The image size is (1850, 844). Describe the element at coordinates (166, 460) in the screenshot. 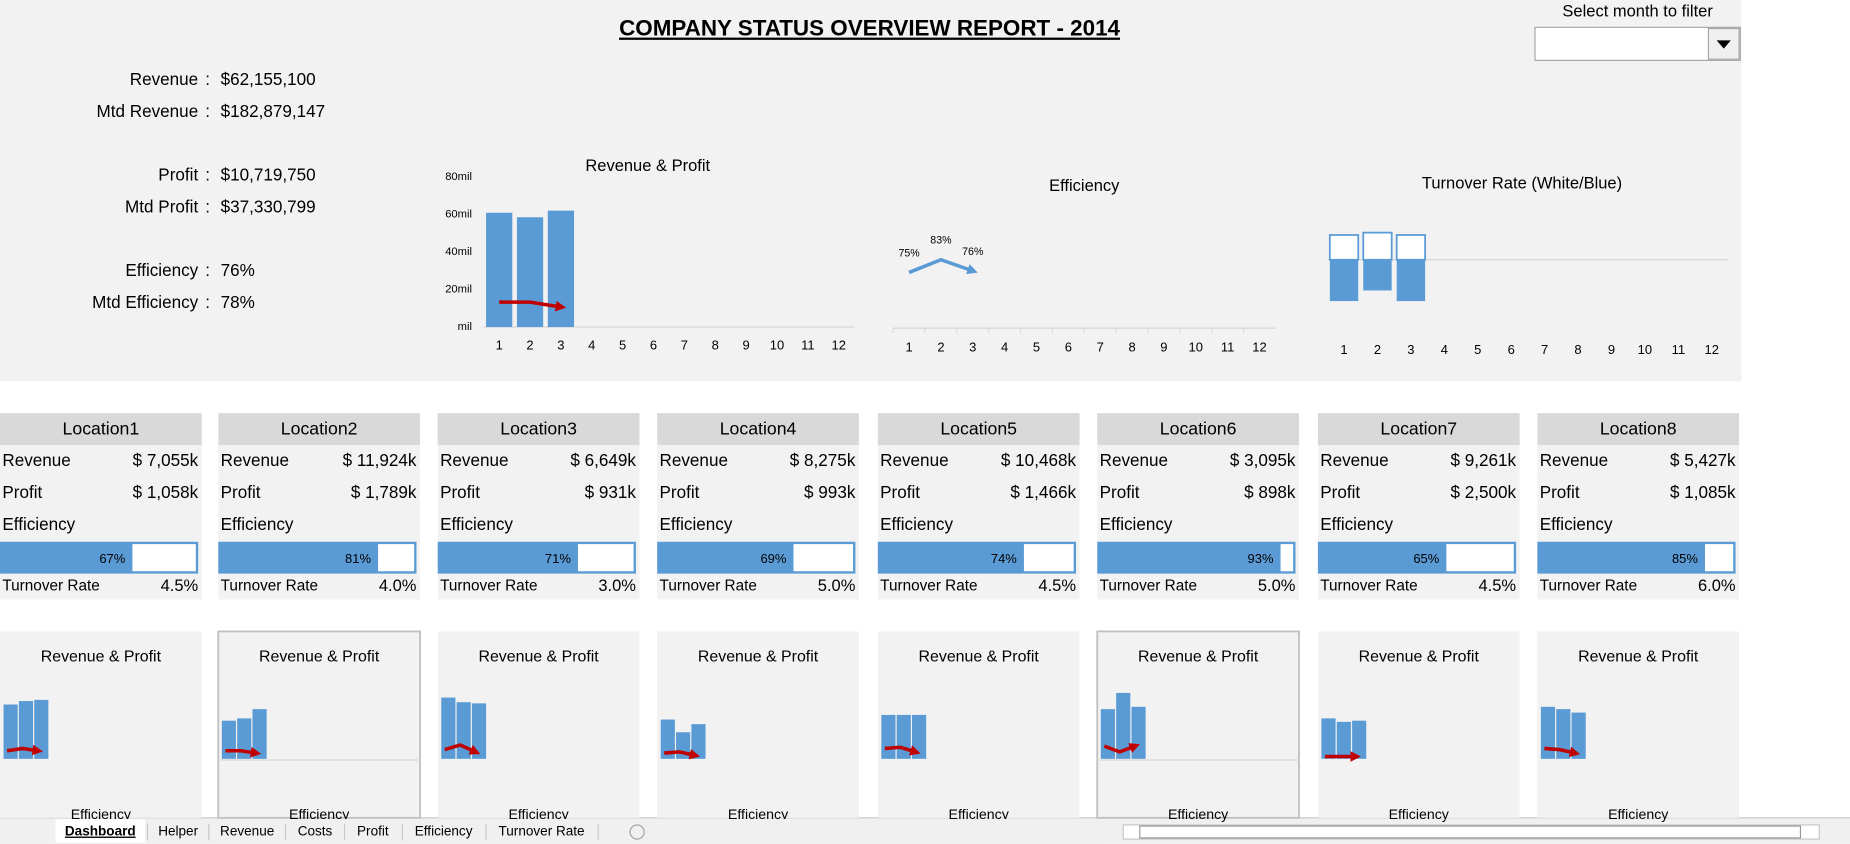

I see `revenue-value: $ 7,055k` at that location.